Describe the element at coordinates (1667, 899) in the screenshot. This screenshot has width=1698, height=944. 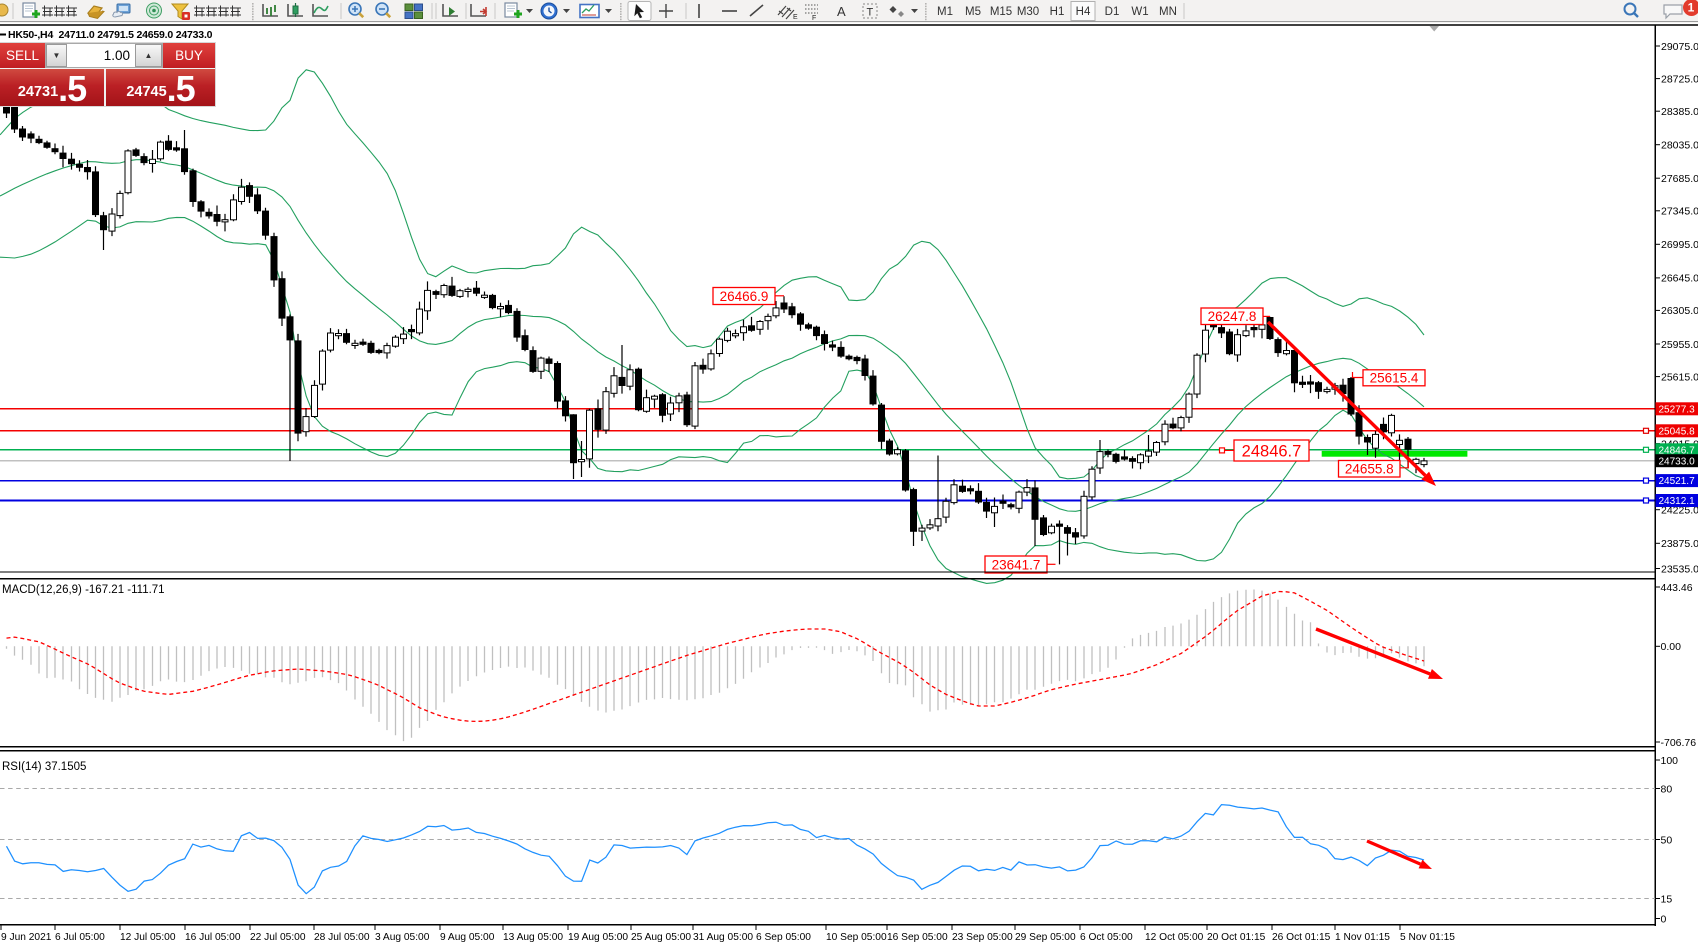
I see `svg-text: 15` at that location.